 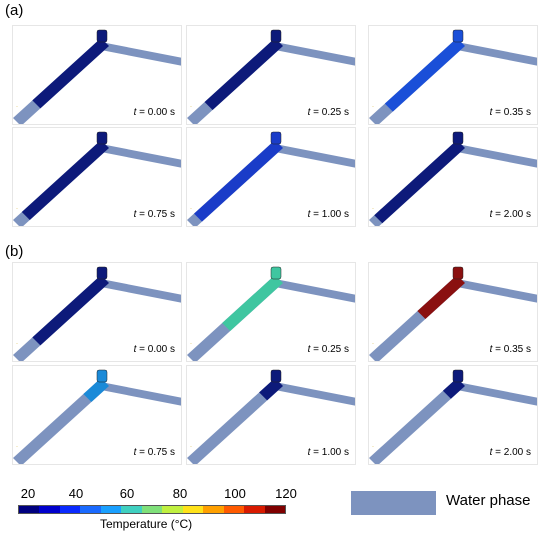 I want to click on time-value: = 0.75 s, so click(x=155, y=214).